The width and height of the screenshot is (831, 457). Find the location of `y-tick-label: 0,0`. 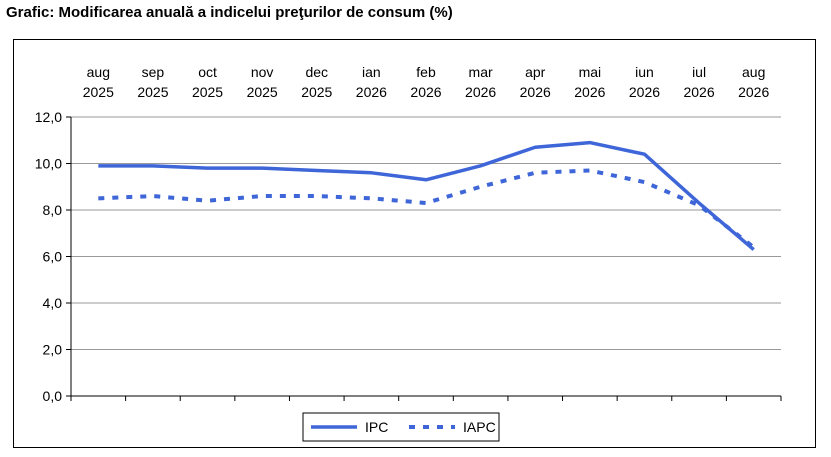

y-tick-label: 0,0 is located at coordinates (53, 396).